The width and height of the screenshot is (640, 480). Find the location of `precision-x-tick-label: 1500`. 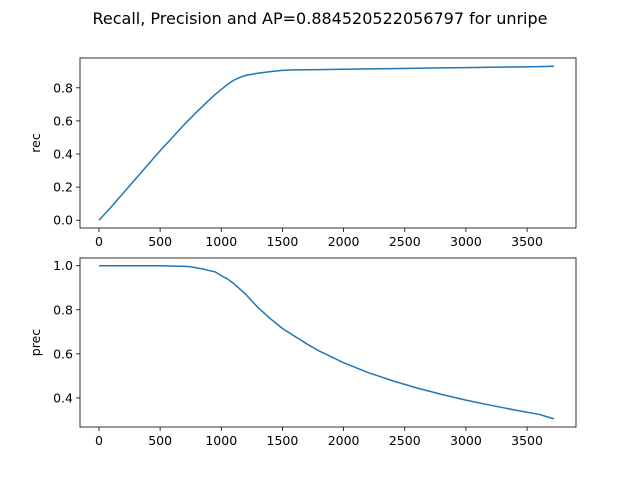

precision-x-tick-label: 1500 is located at coordinates (283, 440).